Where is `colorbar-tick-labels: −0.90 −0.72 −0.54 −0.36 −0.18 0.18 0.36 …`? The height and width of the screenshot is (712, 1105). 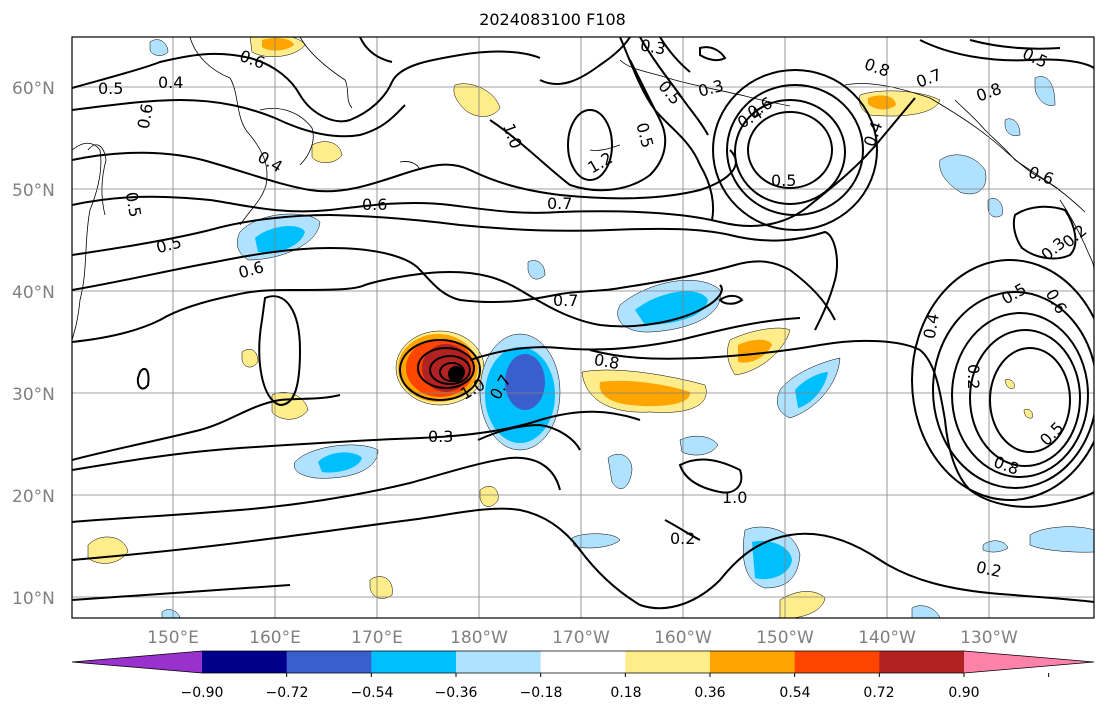 colorbar-tick-labels: −0.90 −0.72 −0.54 −0.36 −0.18 0.18 0.36 … is located at coordinates (580, 693).